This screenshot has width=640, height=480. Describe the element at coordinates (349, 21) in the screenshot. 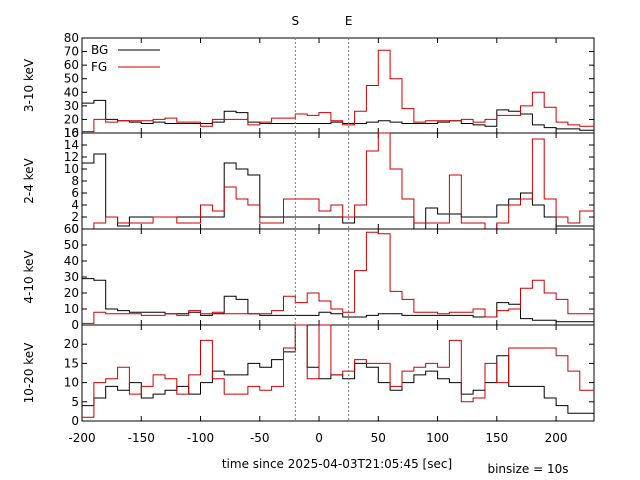

I see `marker-label-e: E` at that location.